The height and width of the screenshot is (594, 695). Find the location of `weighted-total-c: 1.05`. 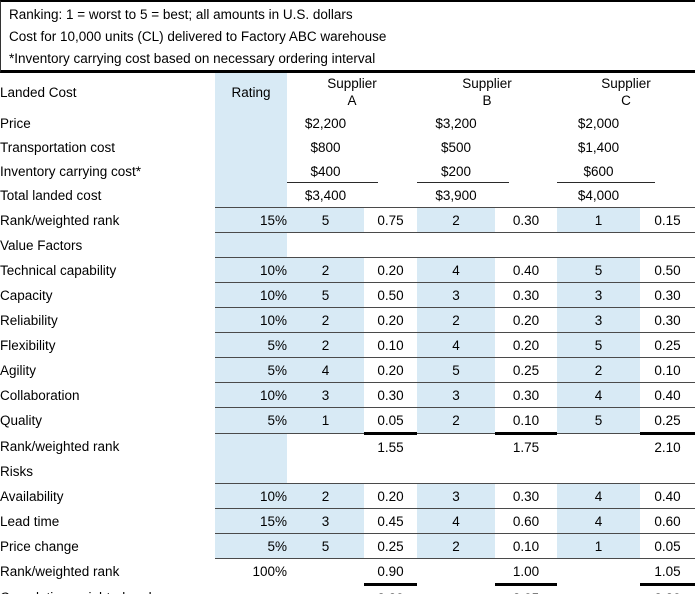

weighted-total-c: 1.05 is located at coordinates (667, 572).